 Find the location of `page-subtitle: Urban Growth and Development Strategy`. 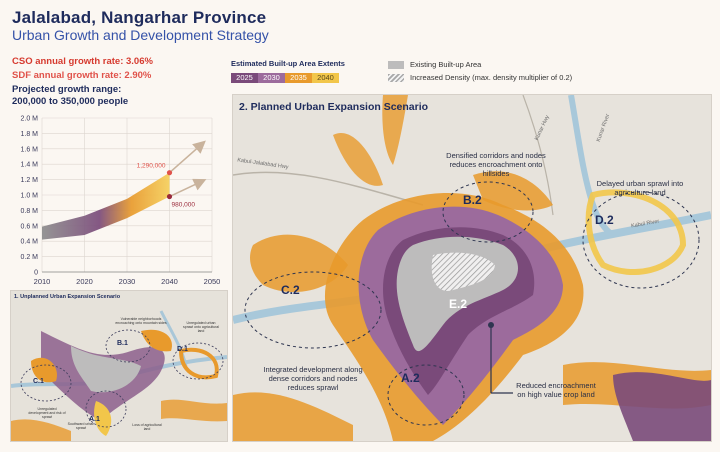

page-subtitle: Urban Growth and Development Strategy is located at coordinates (140, 35).